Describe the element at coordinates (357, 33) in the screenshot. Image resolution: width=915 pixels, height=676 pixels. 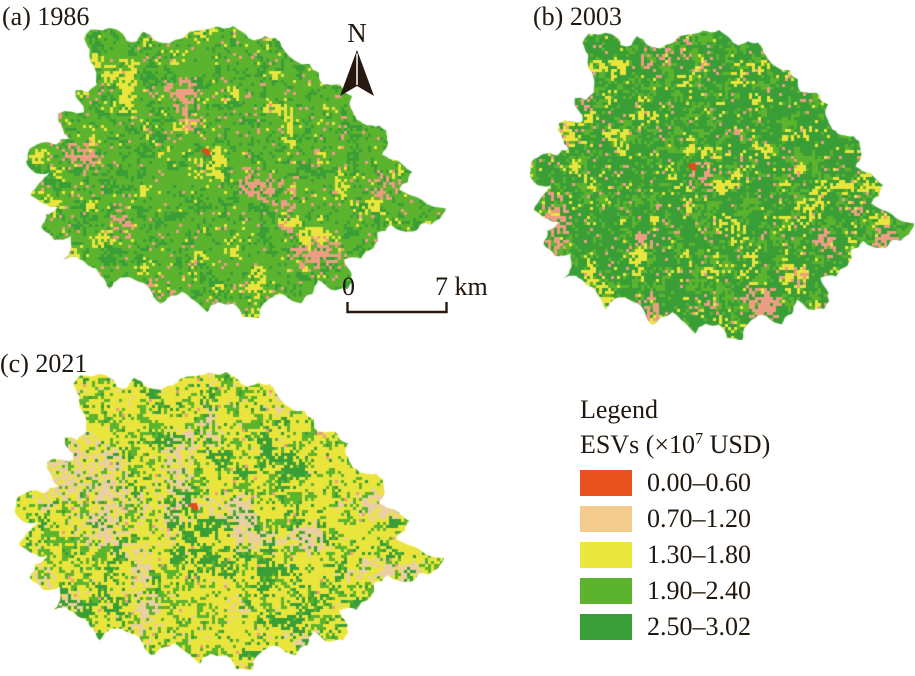
I see `north-arrow-label: N` at that location.